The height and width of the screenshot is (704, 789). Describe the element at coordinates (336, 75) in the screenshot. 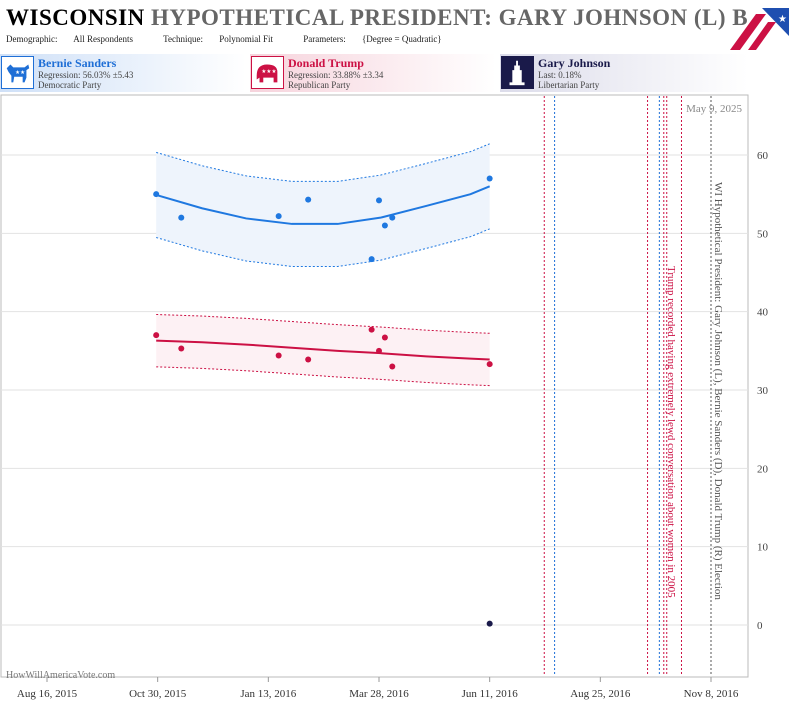

I see `candidate-regression: Regression: 33.88% ±3.34` at that location.